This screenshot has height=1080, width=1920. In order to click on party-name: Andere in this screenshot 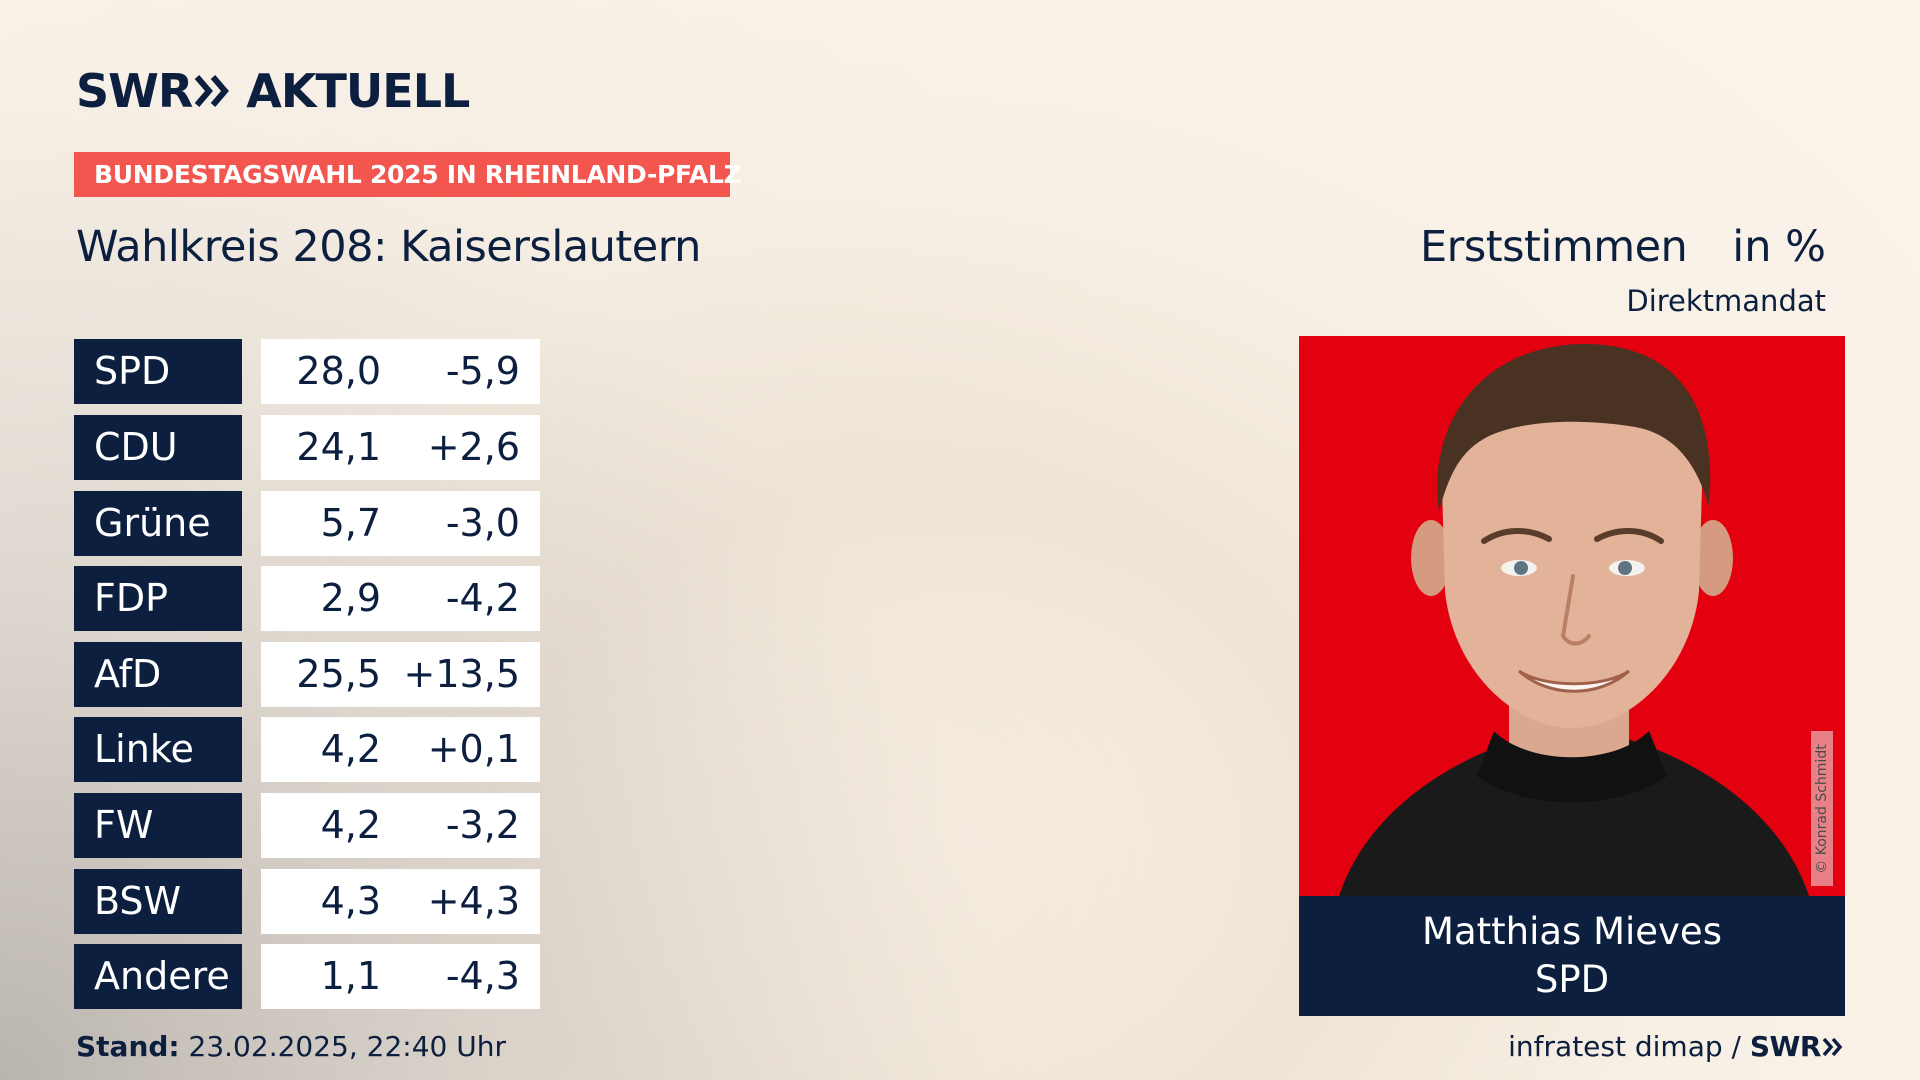, I will do `click(158, 976)`.